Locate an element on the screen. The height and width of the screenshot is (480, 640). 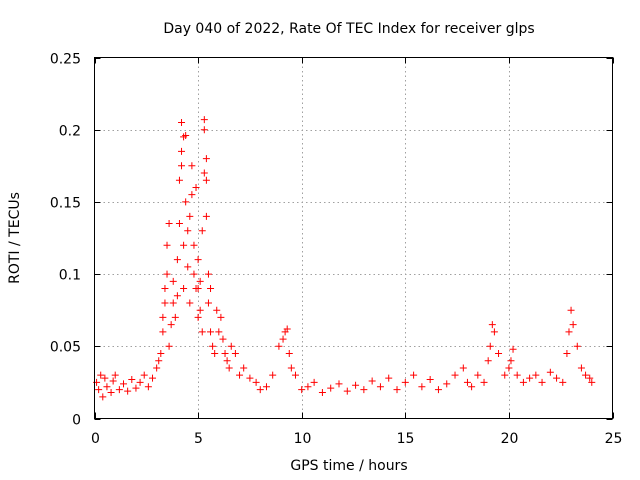
y-axis-label: ROTI / TECUs is located at coordinates (15, 238).